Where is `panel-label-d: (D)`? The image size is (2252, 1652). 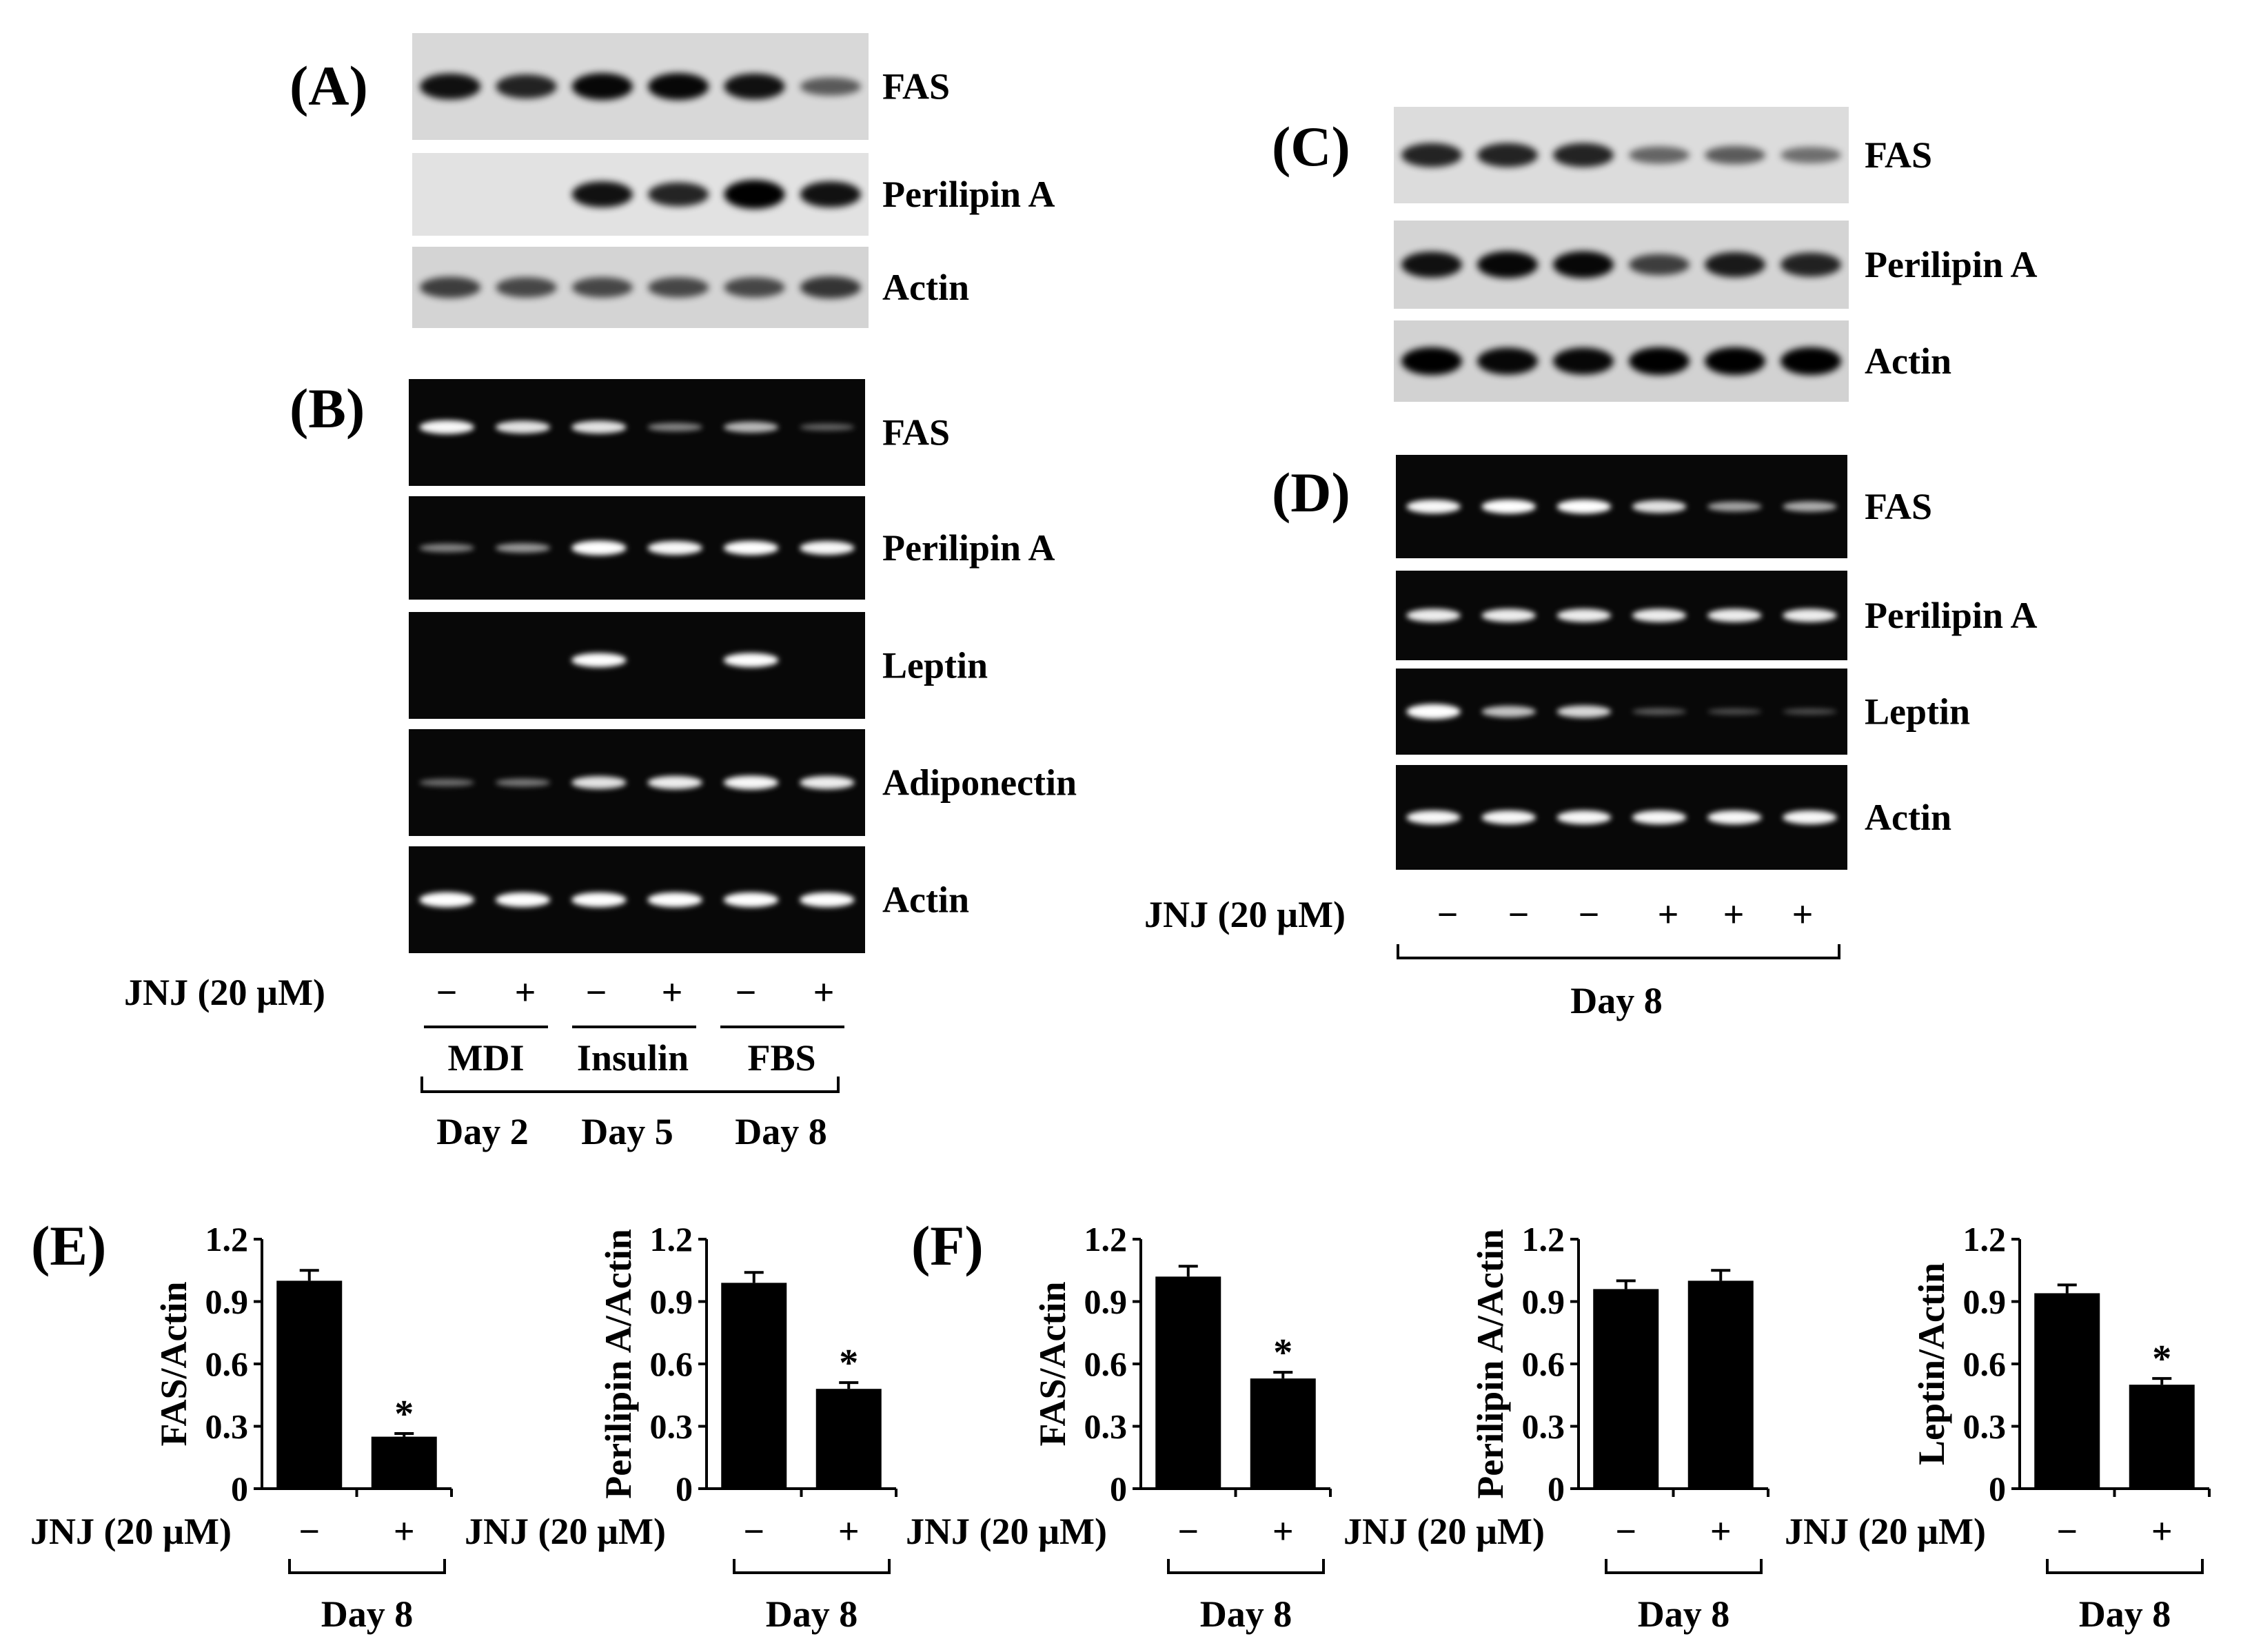
panel-label-d: (D) is located at coordinates (1311, 493).